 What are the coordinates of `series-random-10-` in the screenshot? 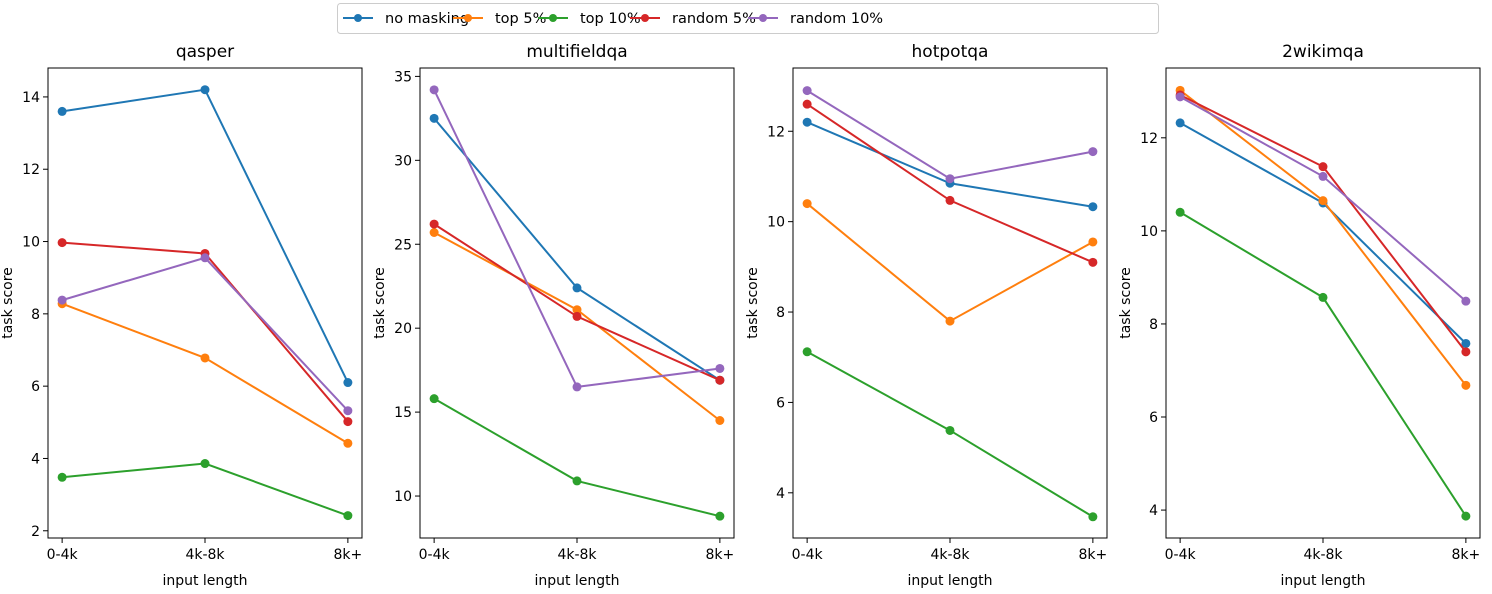 It's located at (205, 334).